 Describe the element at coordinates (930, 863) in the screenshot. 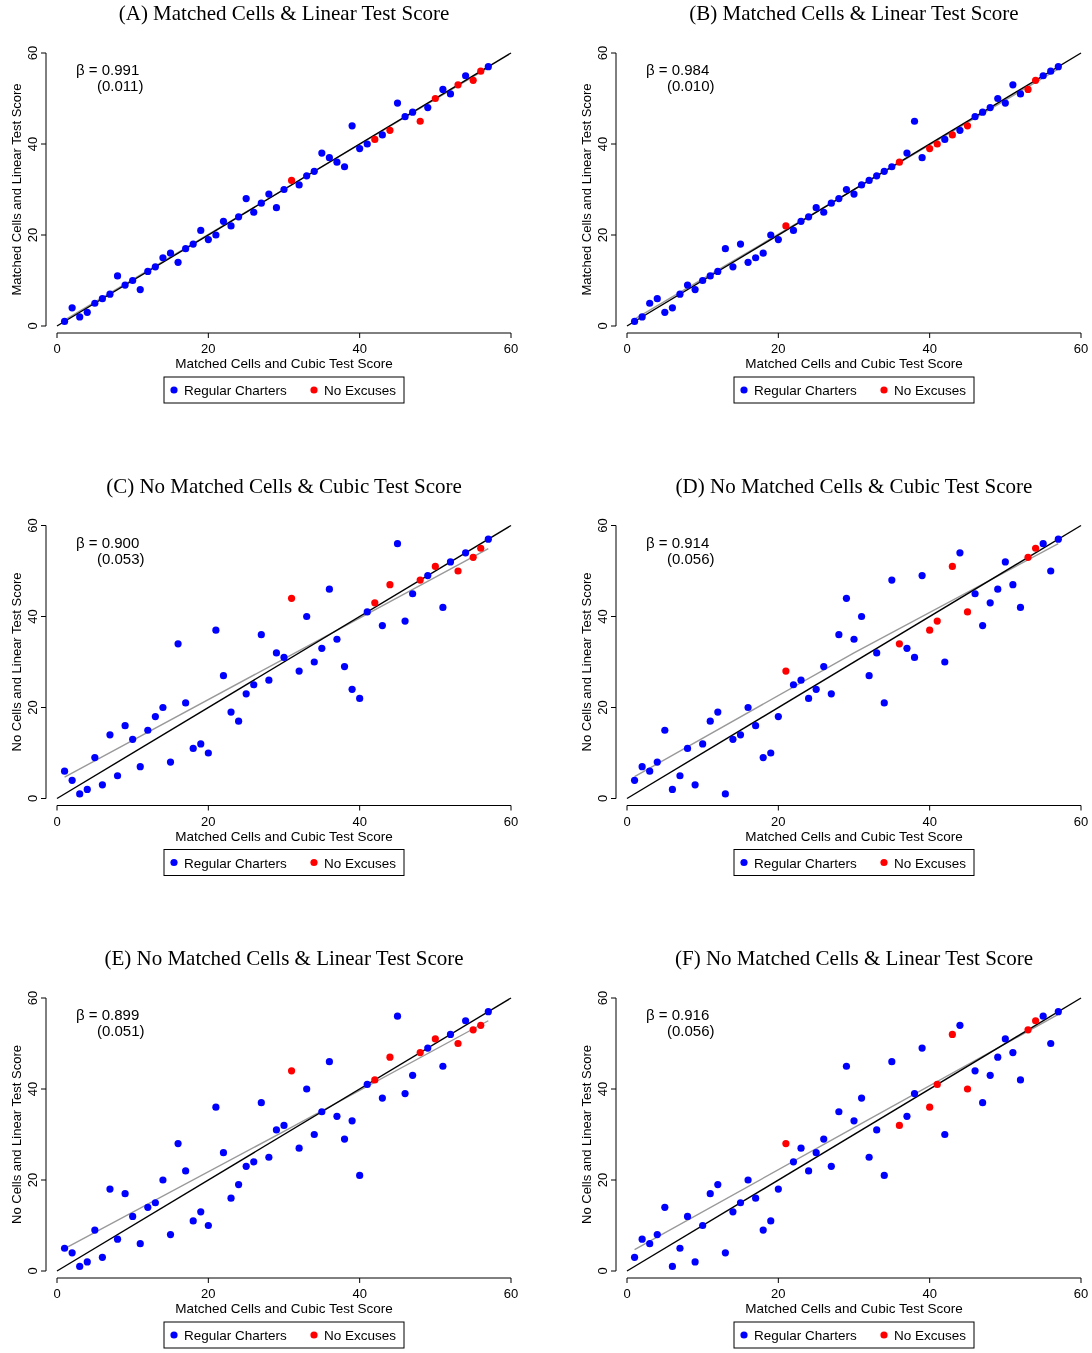

I see `legend-label: No Excuses` at that location.